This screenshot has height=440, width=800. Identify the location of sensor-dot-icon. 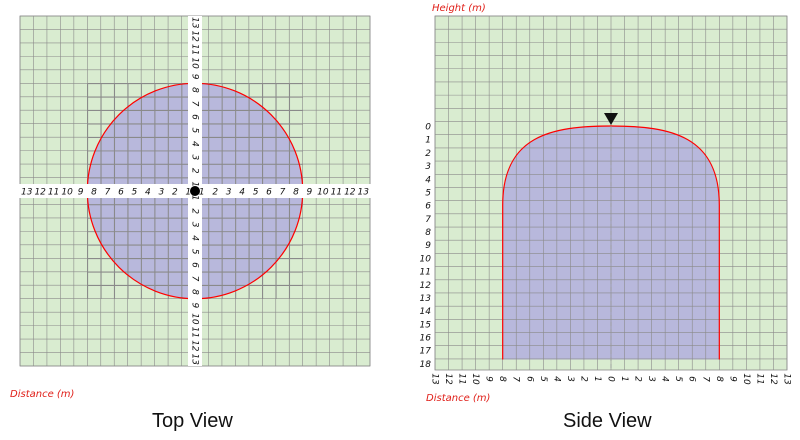
(195, 191).